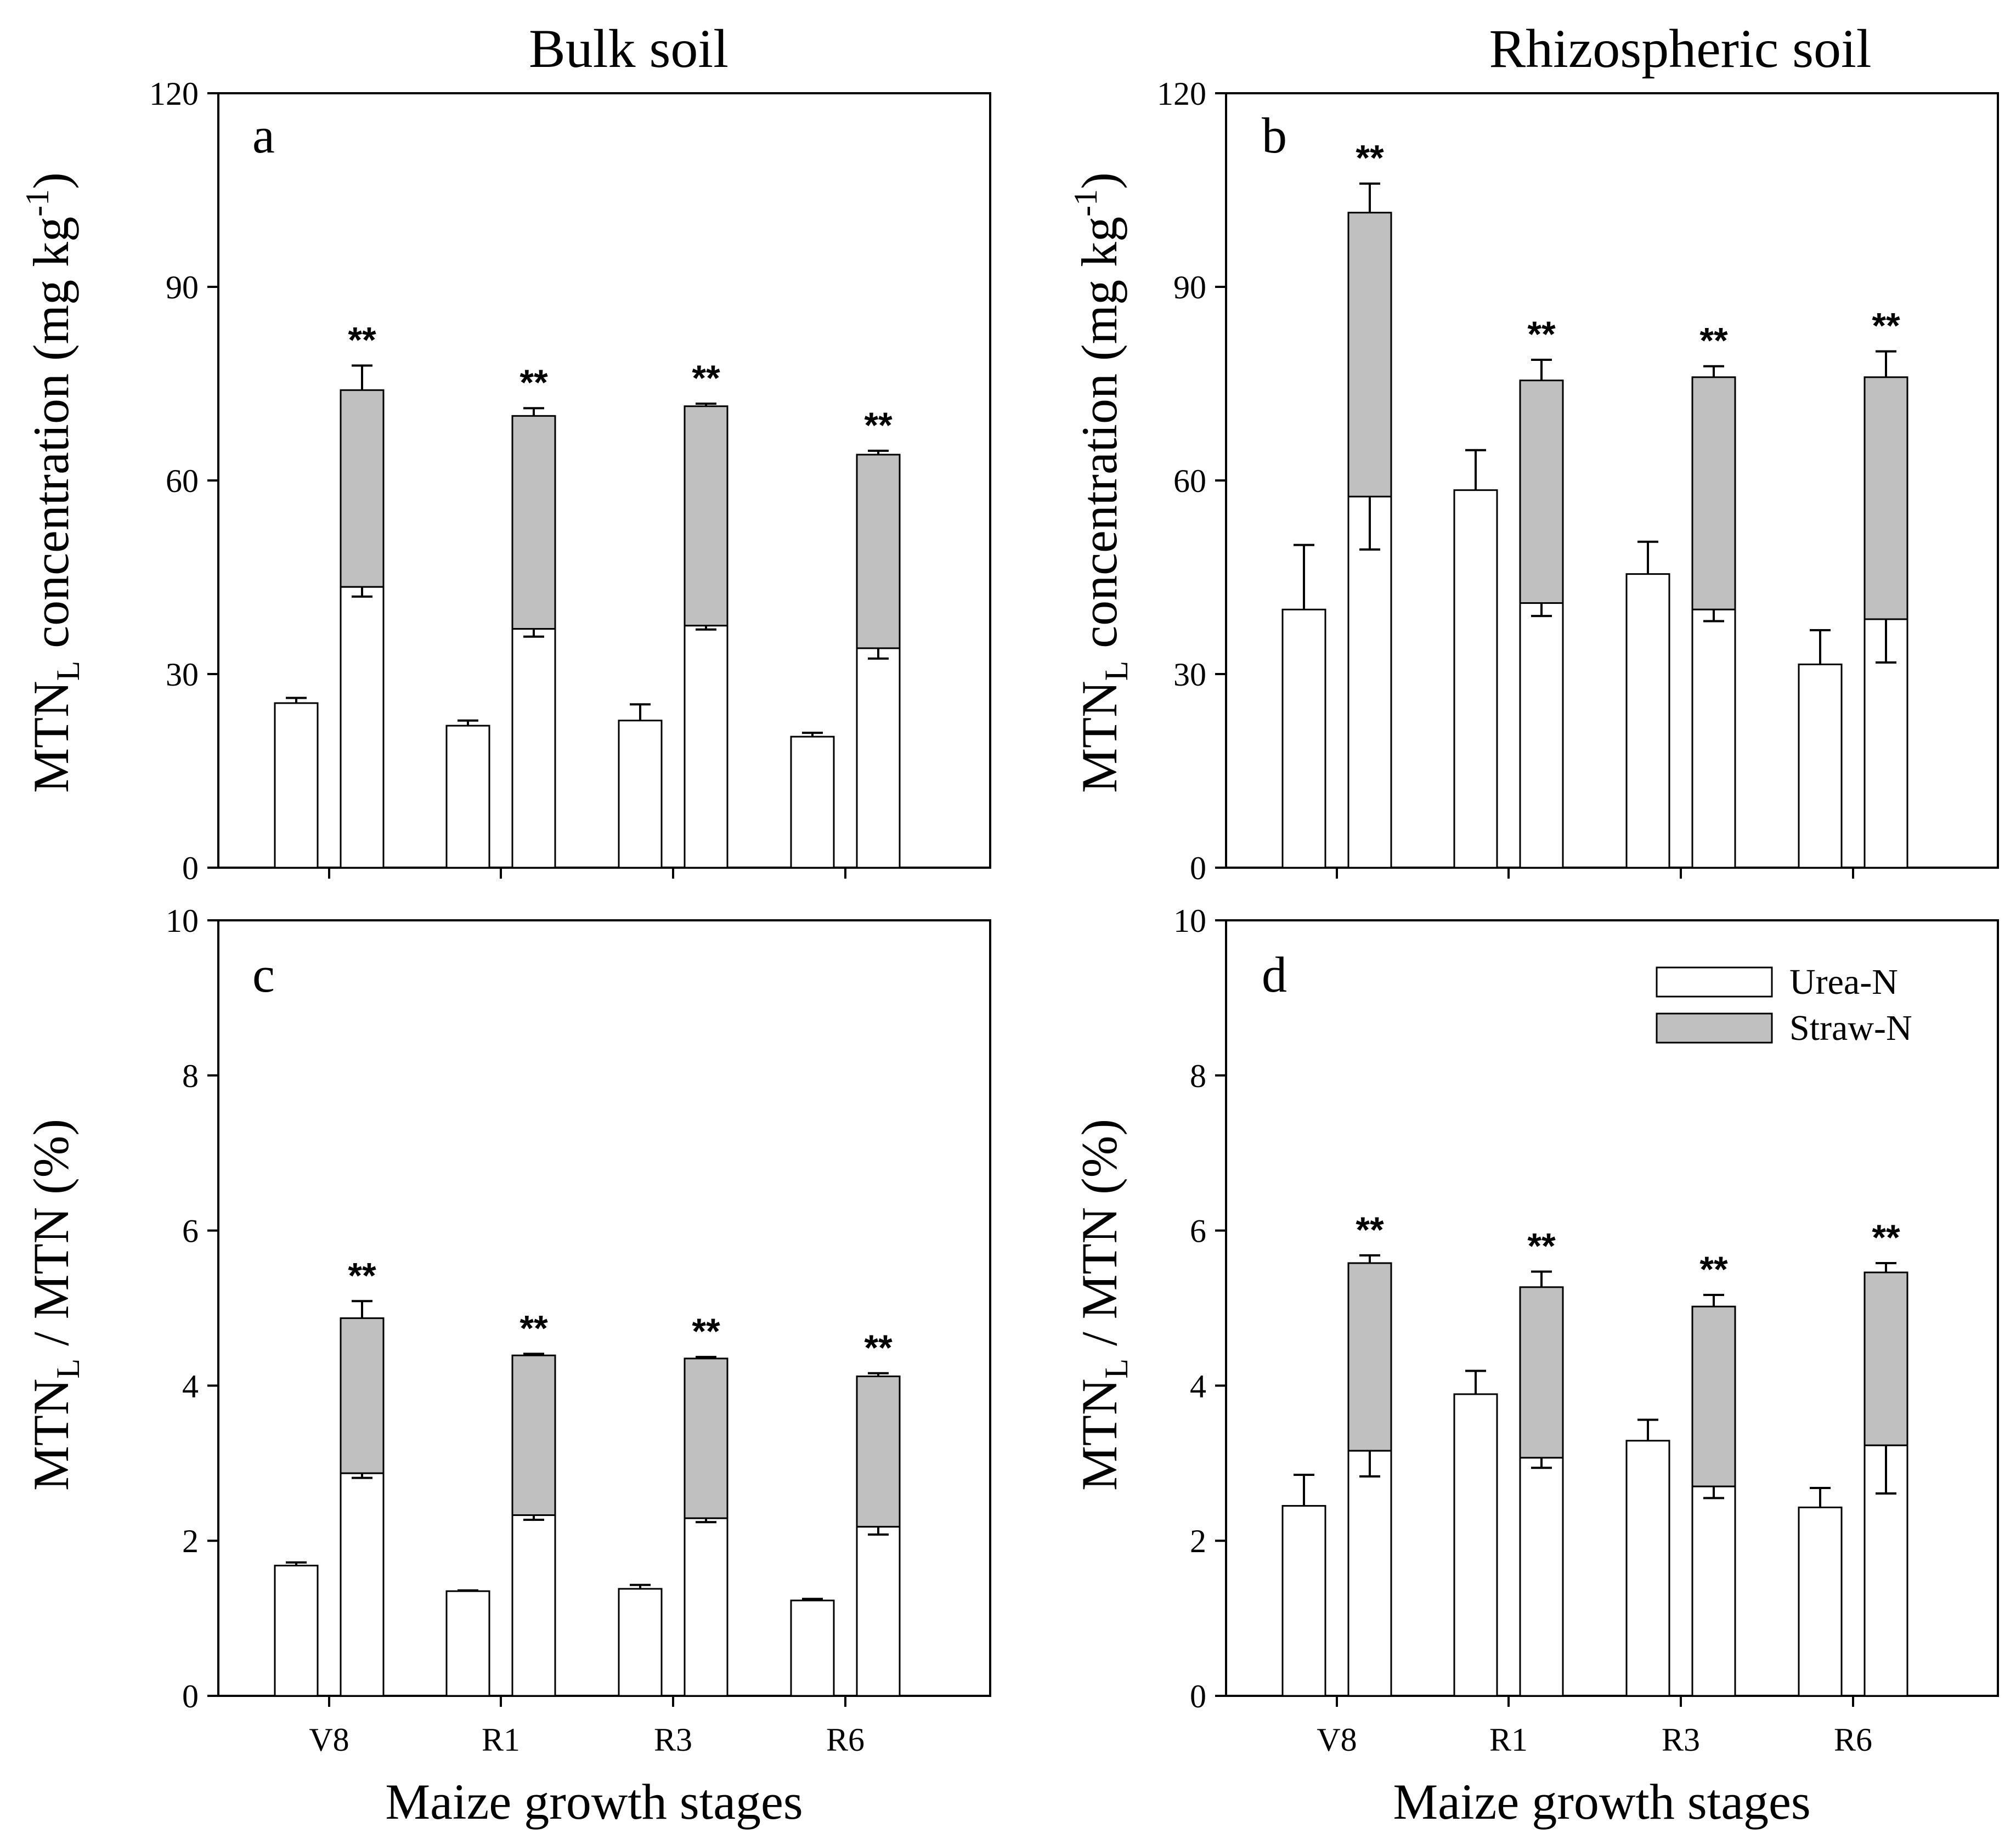 This screenshot has height=1839, width=2016. What do you see at coordinates (1198, 1541) in the screenshot?
I see `ytick-label-d-1: 2` at bounding box center [1198, 1541].